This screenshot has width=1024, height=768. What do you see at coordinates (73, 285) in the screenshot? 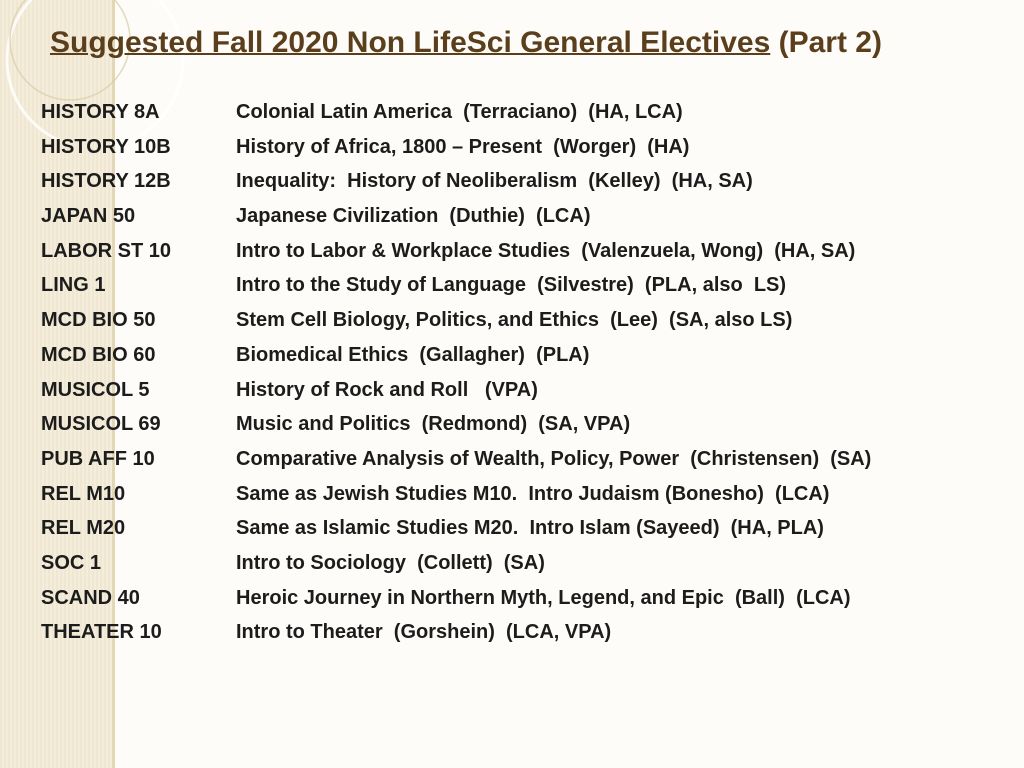
I see `course-code: LING 1` at bounding box center [73, 285].